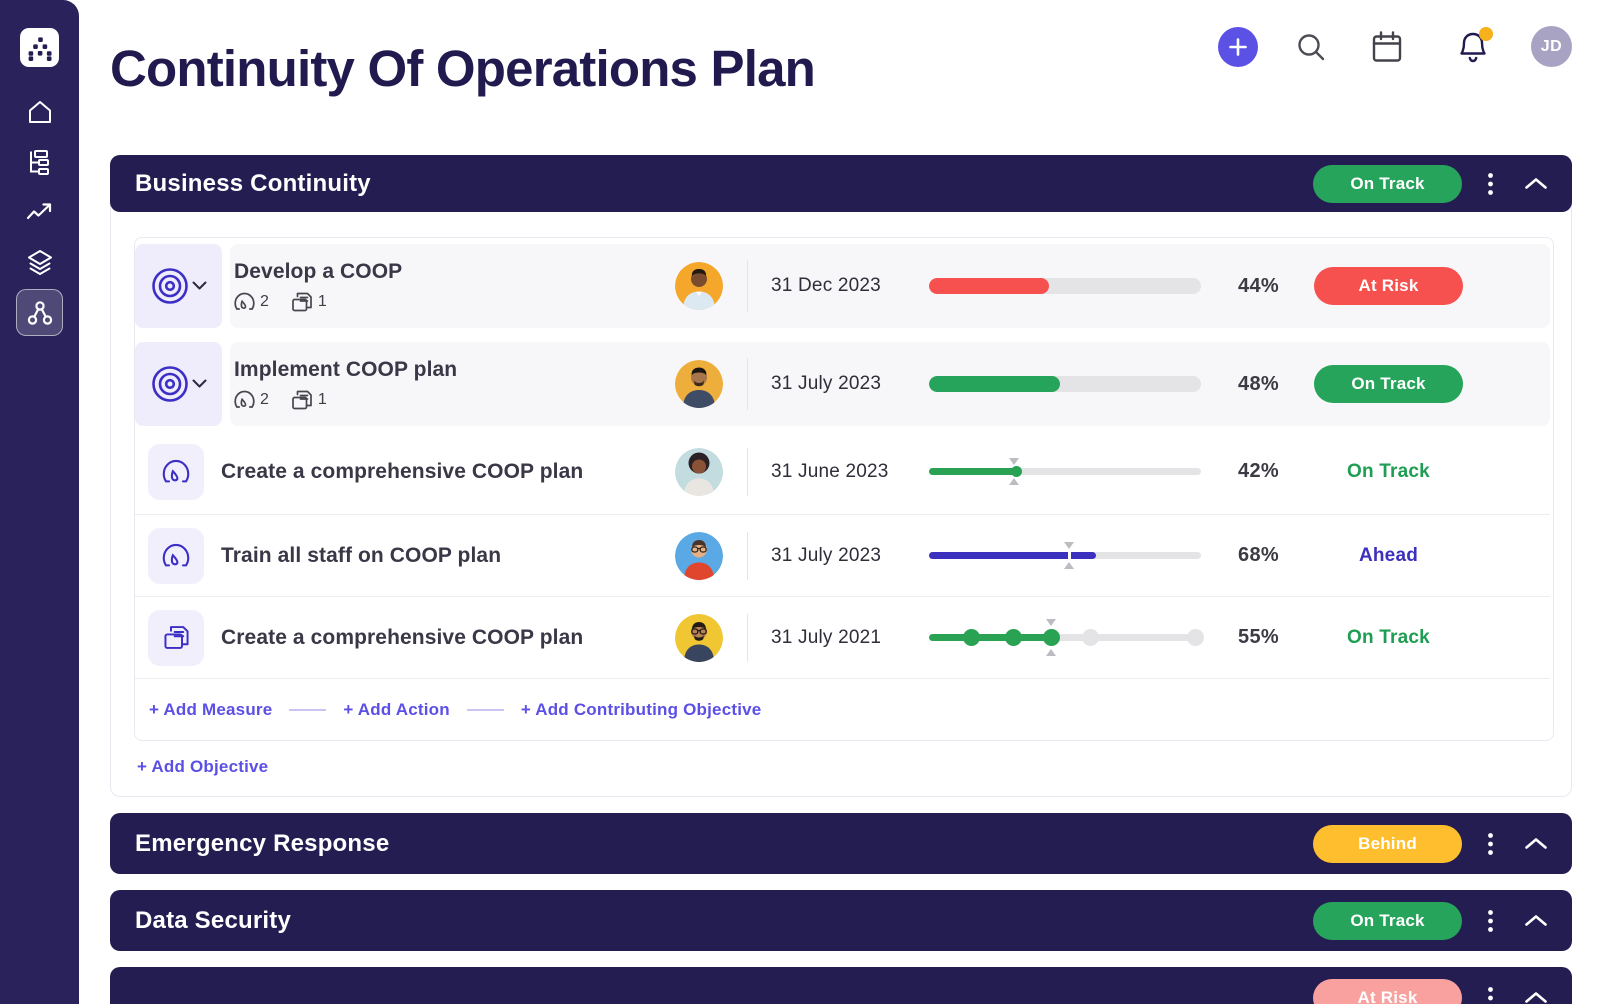 The width and height of the screenshot is (1600, 1004). I want to click on section-partial: At Risk, so click(841, 985).